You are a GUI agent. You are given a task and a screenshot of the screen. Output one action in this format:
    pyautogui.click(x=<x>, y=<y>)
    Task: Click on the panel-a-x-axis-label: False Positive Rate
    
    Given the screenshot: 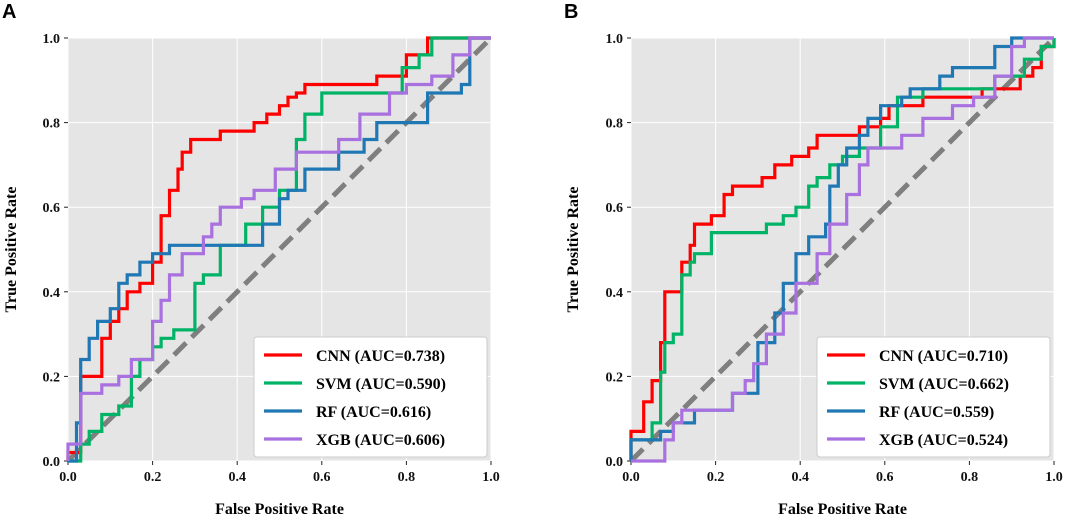 What is the action you would take?
    pyautogui.click(x=279, y=509)
    